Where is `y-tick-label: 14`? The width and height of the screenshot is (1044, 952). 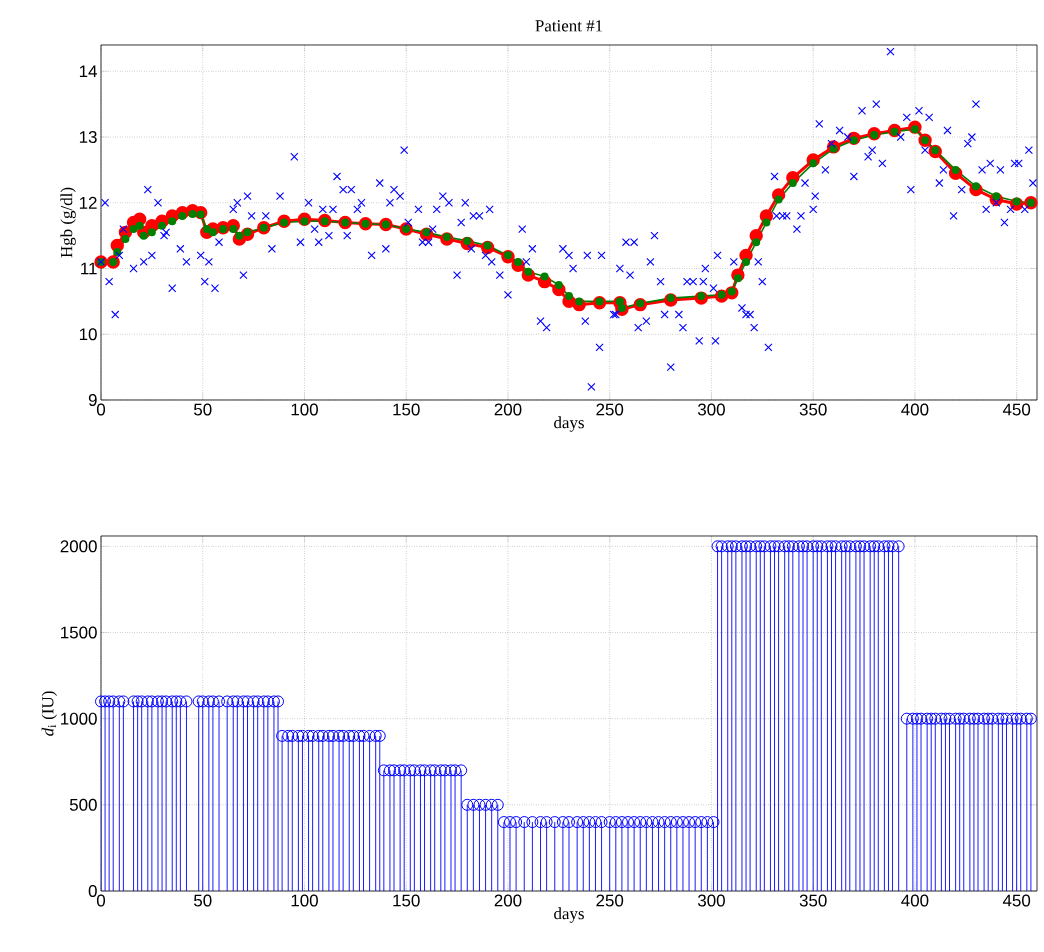
y-tick-label: 14 is located at coordinates (88, 71).